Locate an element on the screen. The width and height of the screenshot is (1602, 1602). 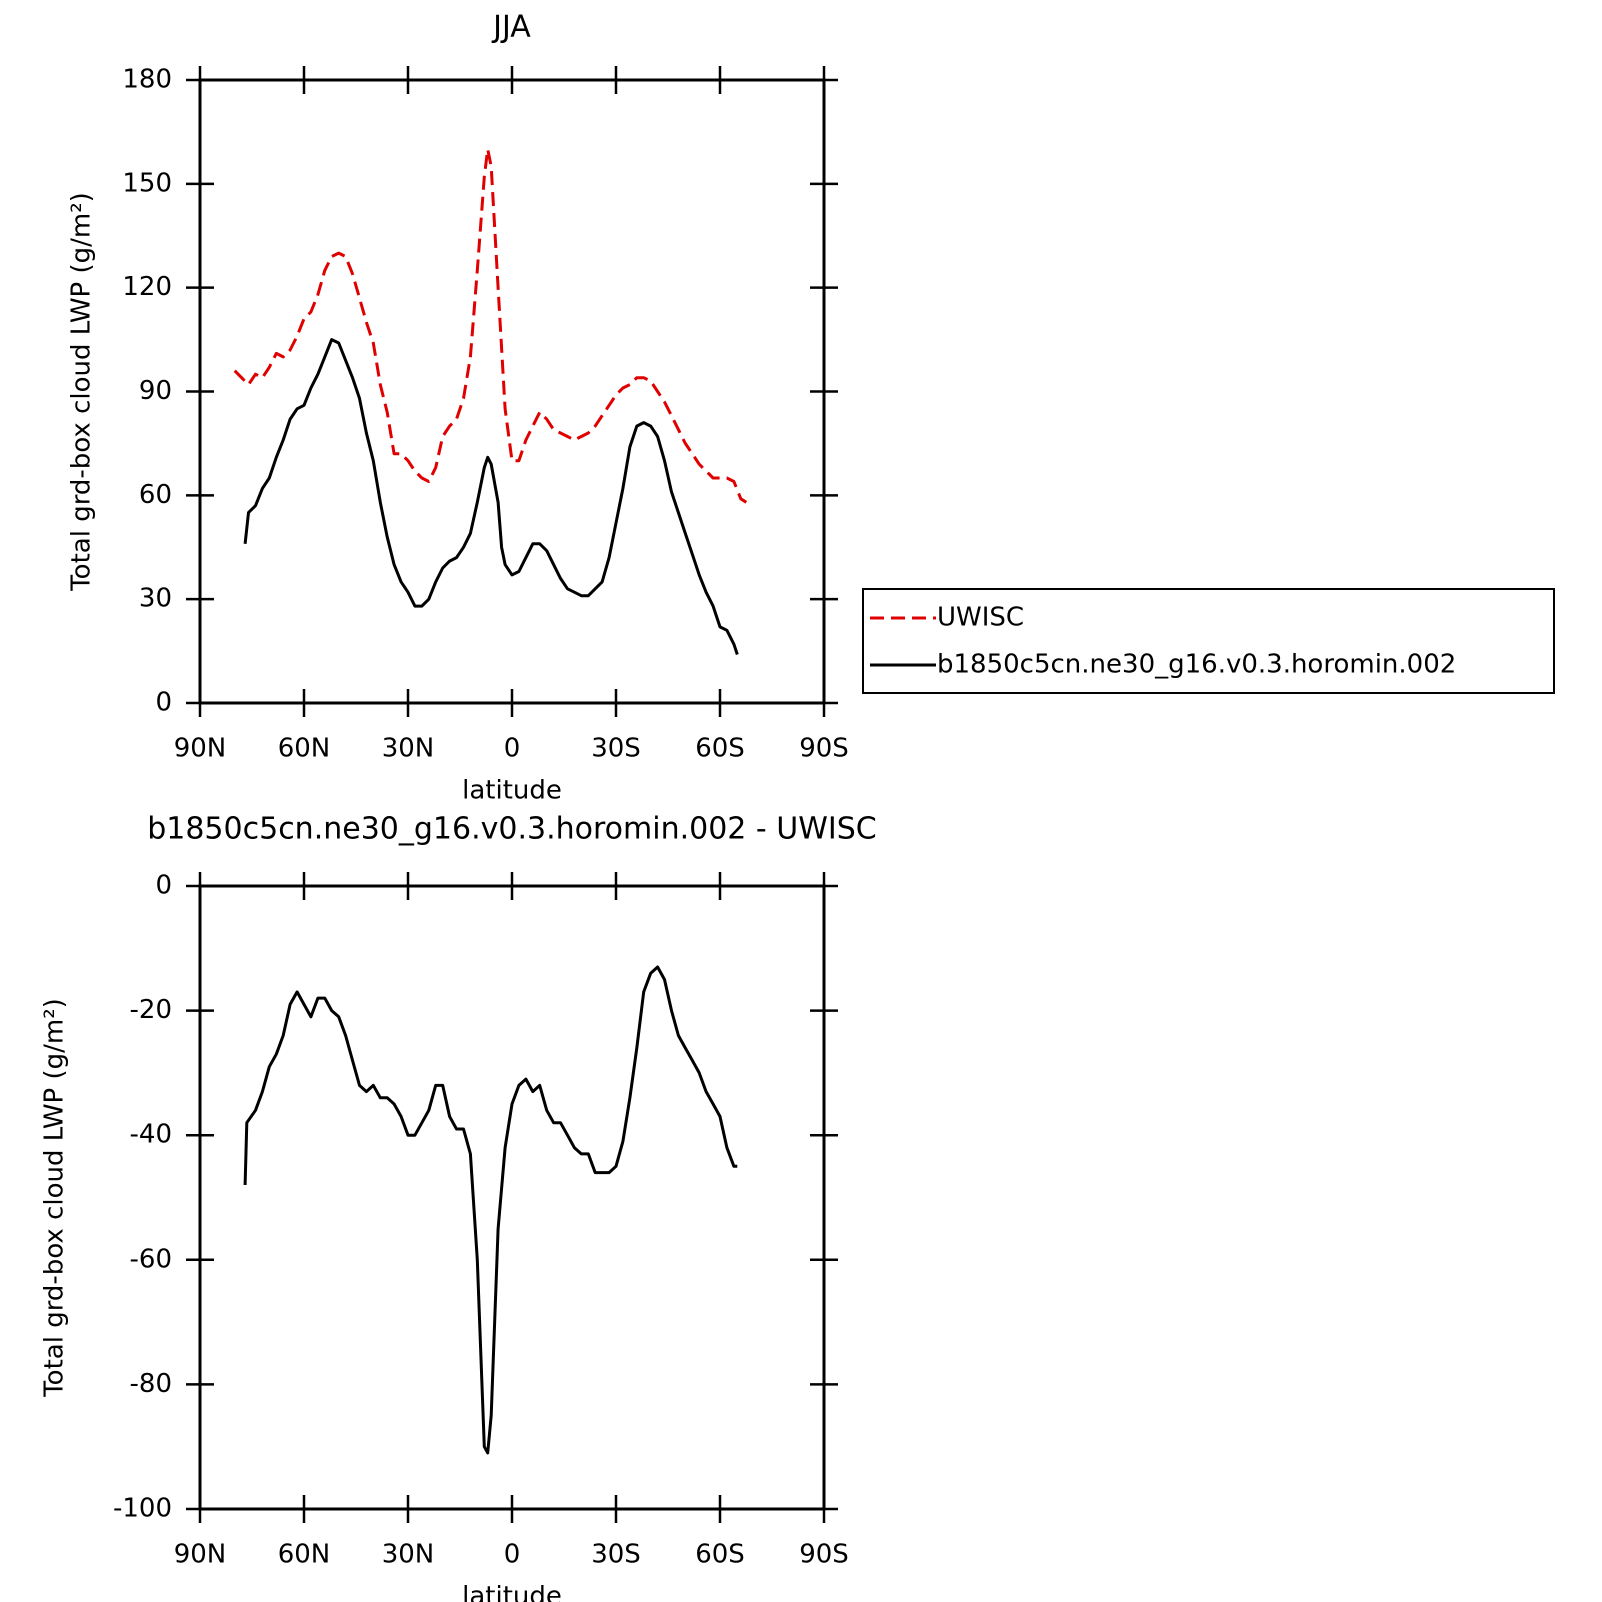
legend-box is located at coordinates (1208, 641).